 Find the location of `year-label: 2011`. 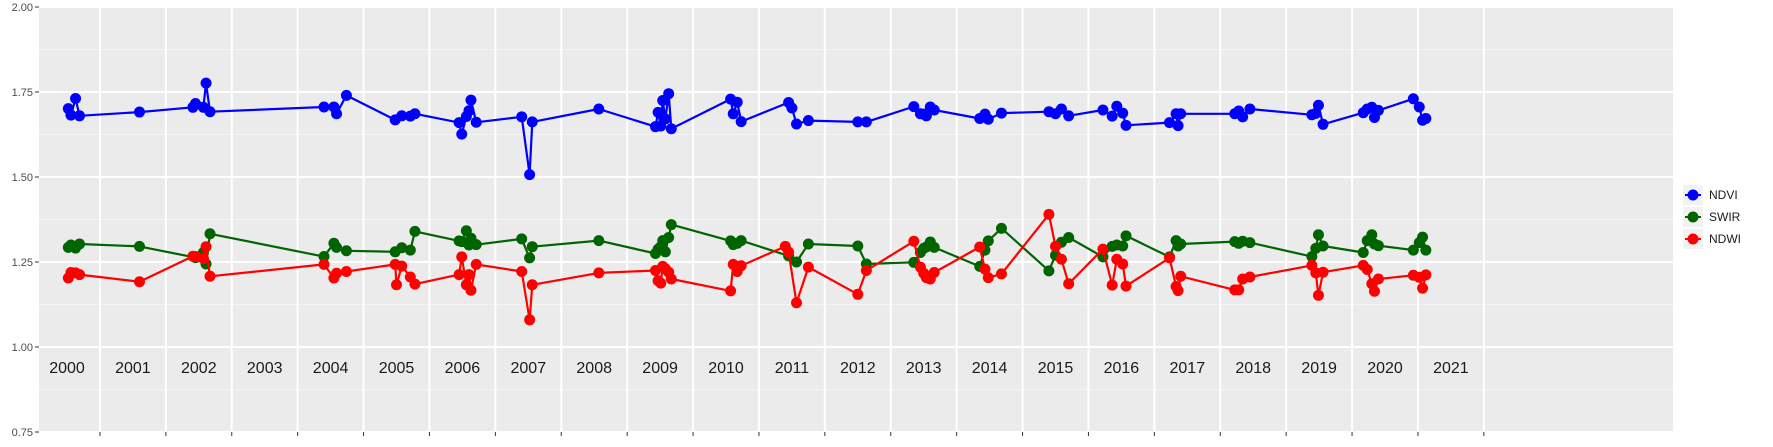

year-label: 2011 is located at coordinates (792, 368).